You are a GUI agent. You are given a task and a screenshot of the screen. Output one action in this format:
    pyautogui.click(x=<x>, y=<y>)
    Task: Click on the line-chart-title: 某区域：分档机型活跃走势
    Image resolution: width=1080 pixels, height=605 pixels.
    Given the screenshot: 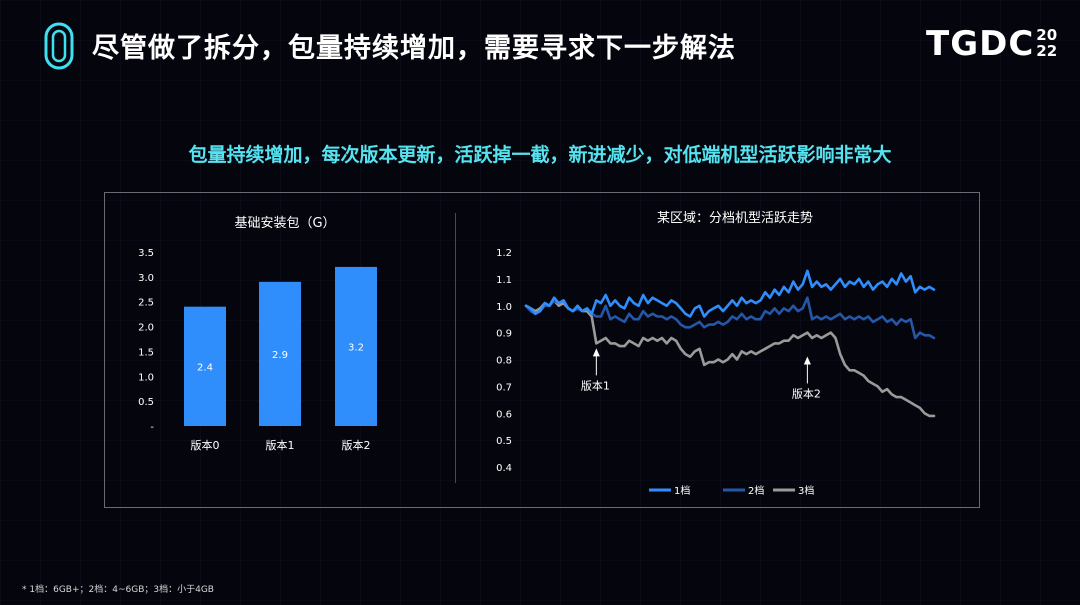 What is the action you would take?
    pyautogui.click(x=734, y=218)
    